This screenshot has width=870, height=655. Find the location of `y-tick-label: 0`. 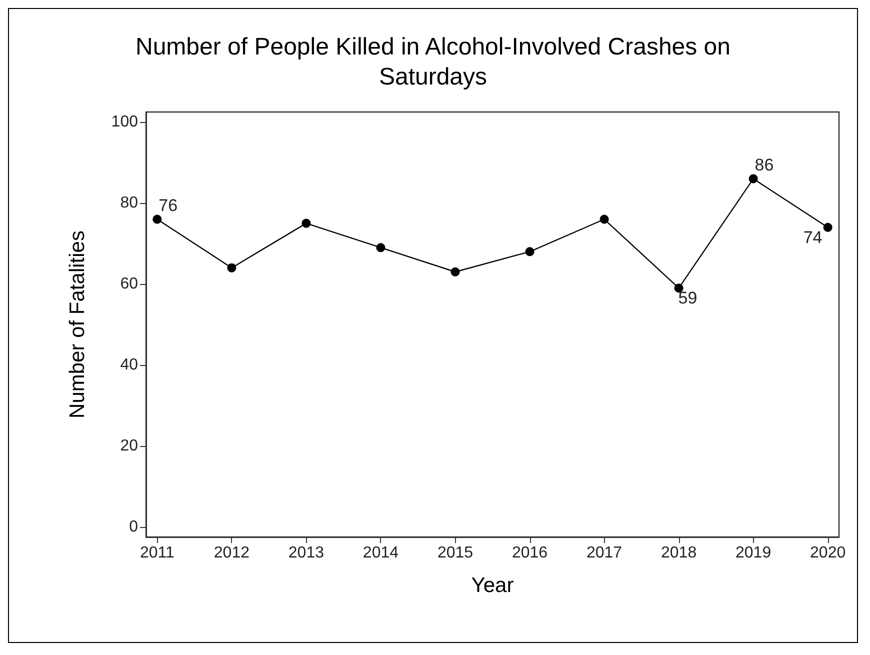

y-tick-label: 0 is located at coordinates (133, 527).